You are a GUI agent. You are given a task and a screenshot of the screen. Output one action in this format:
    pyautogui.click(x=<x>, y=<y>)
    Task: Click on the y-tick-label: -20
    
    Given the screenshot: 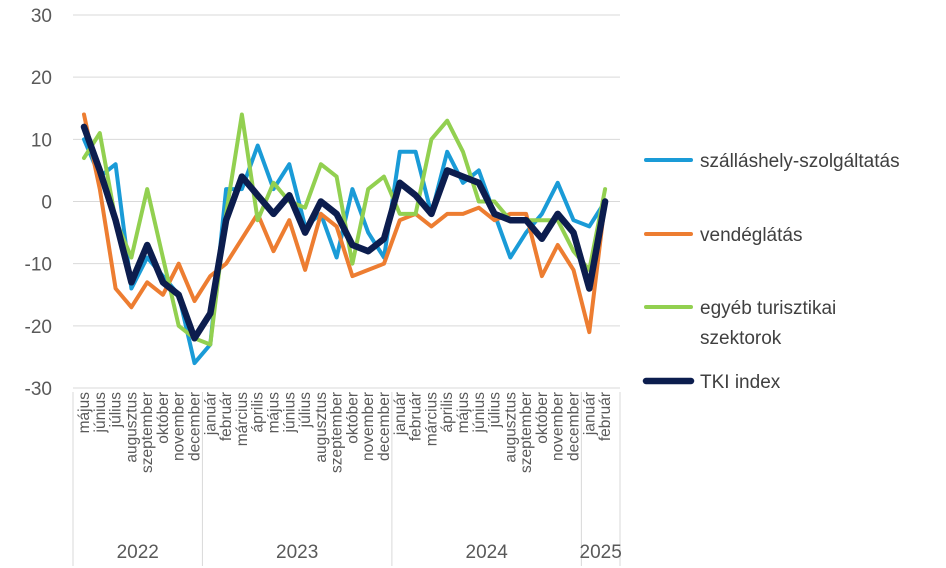 What is the action you would take?
    pyautogui.click(x=38, y=327)
    